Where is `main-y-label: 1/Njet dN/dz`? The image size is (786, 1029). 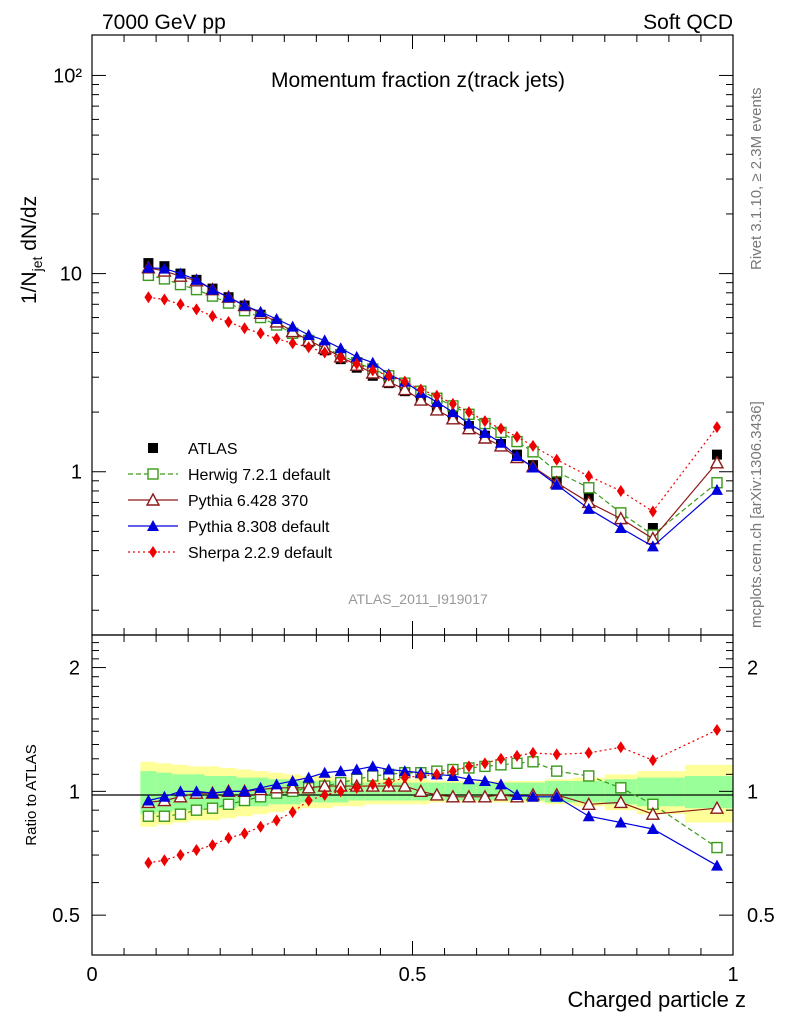 main-y-label: 1/Njet dN/dz is located at coordinates (31, 250).